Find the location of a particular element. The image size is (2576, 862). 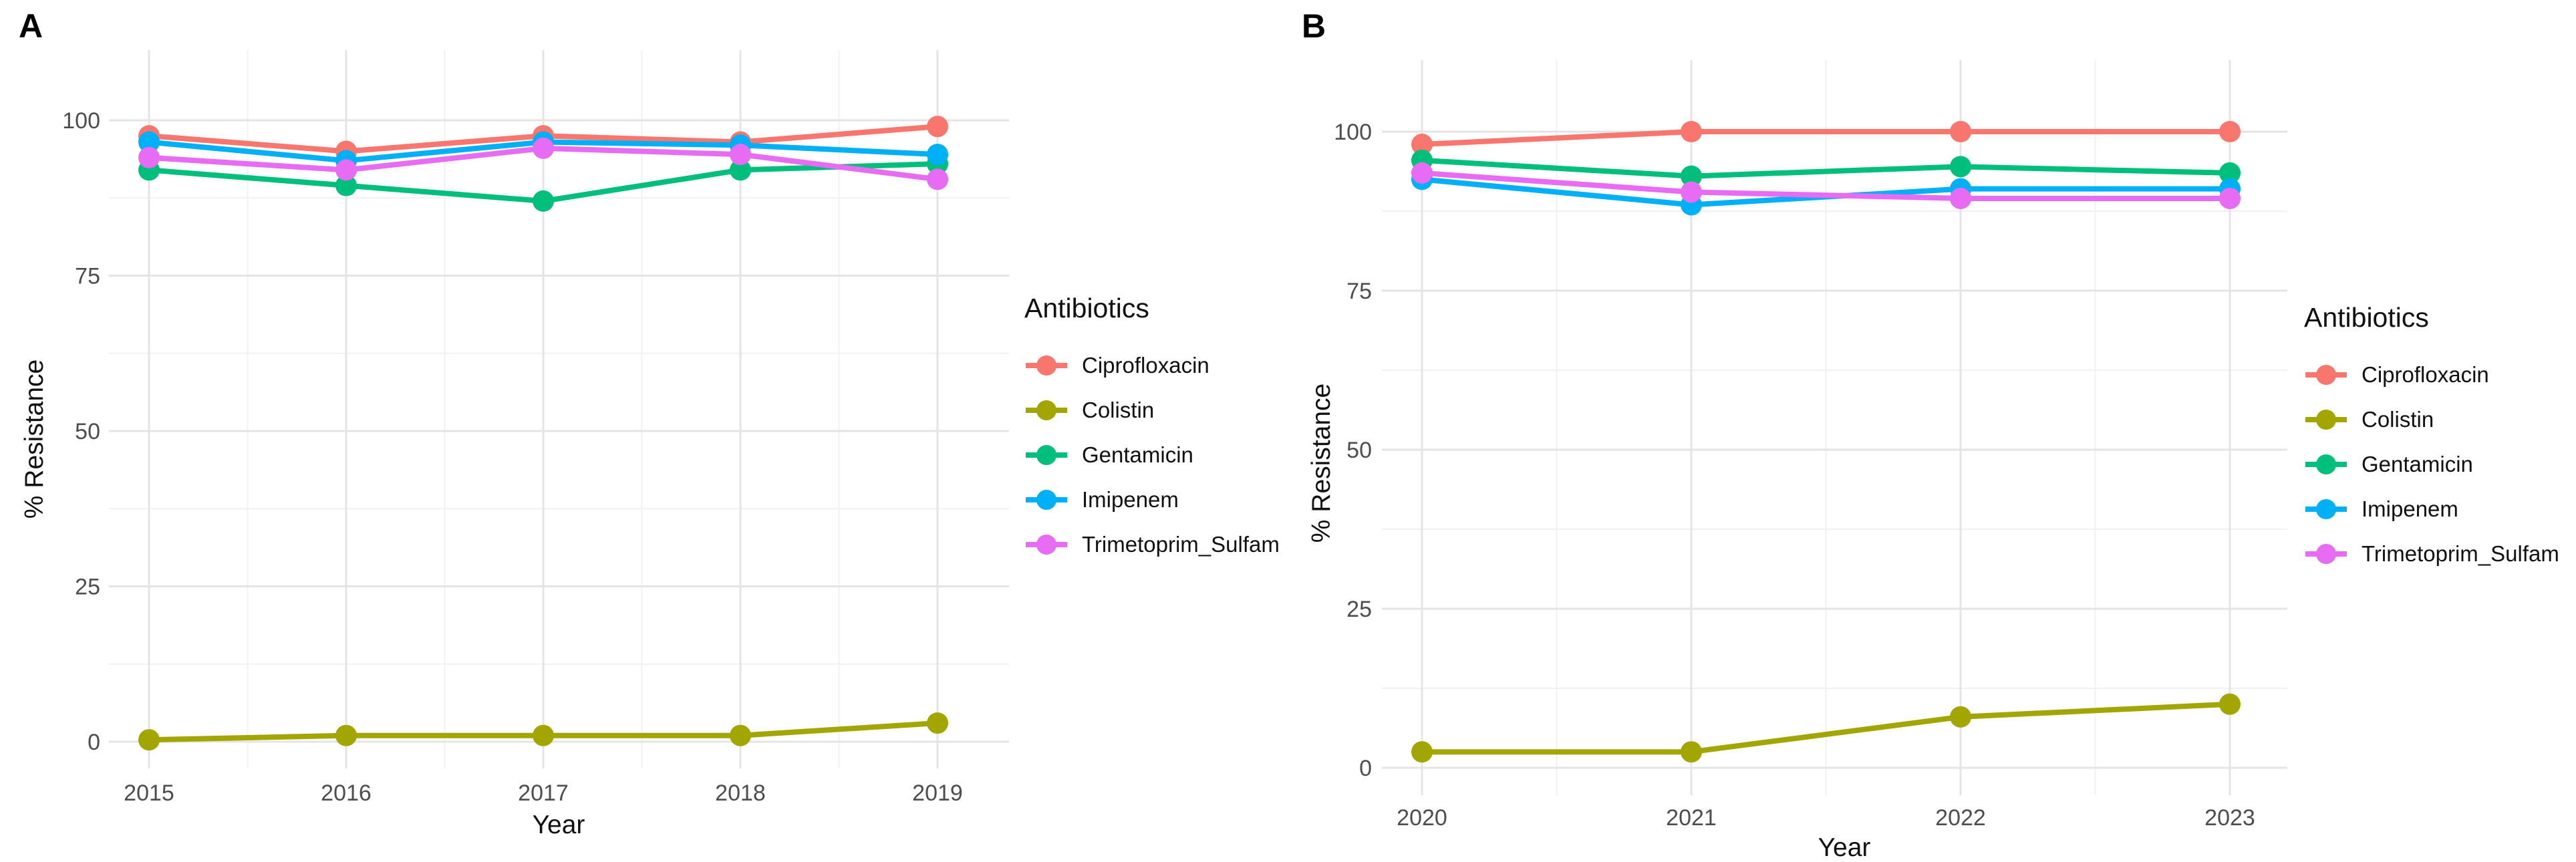

point-Imipenem-2015 is located at coordinates (149, 142).